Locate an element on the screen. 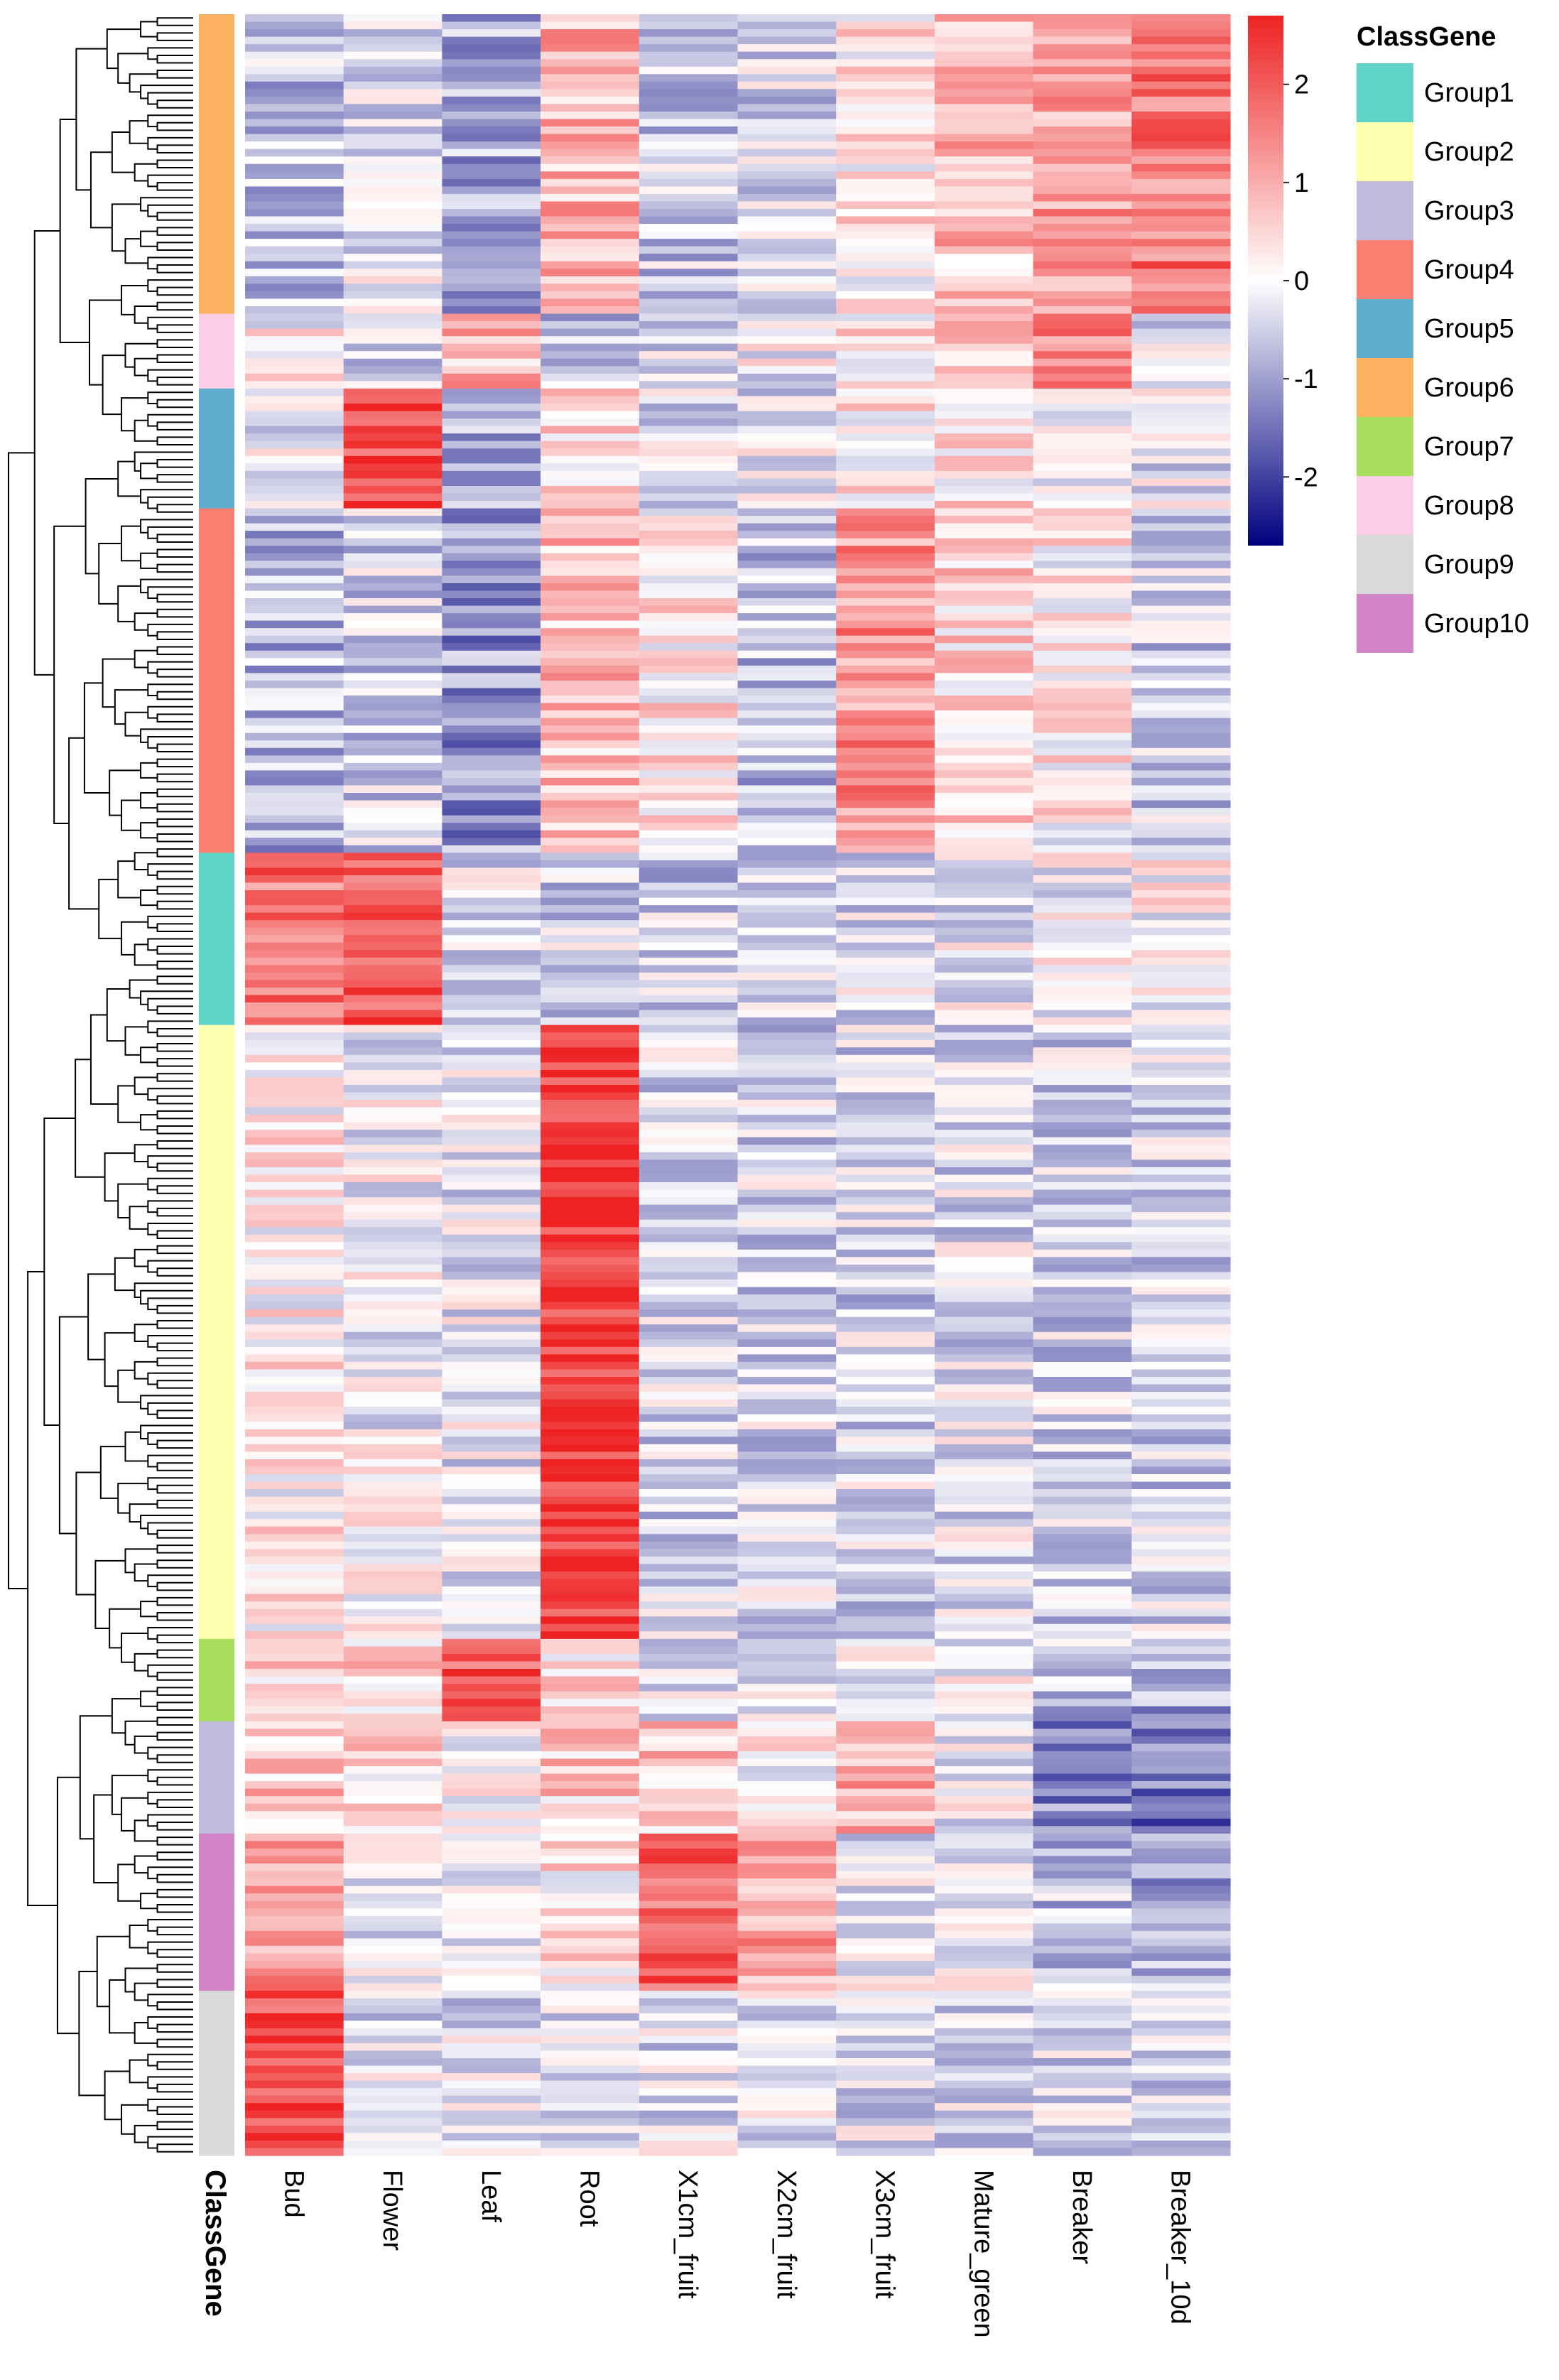  legend-label-group4: Group4 is located at coordinates (1469, 270).